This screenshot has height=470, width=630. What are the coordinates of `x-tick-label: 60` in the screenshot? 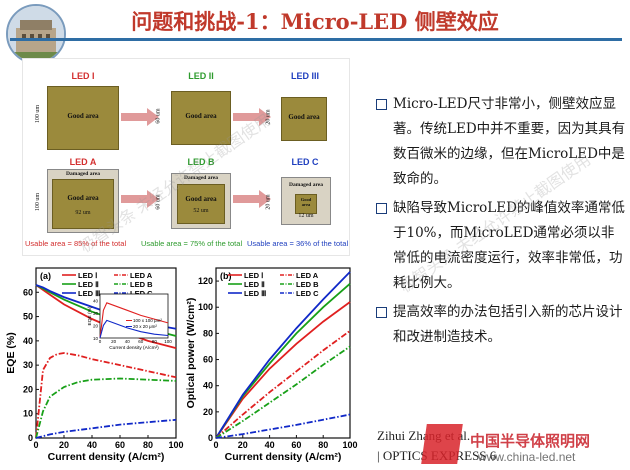 It's located at (296, 445).